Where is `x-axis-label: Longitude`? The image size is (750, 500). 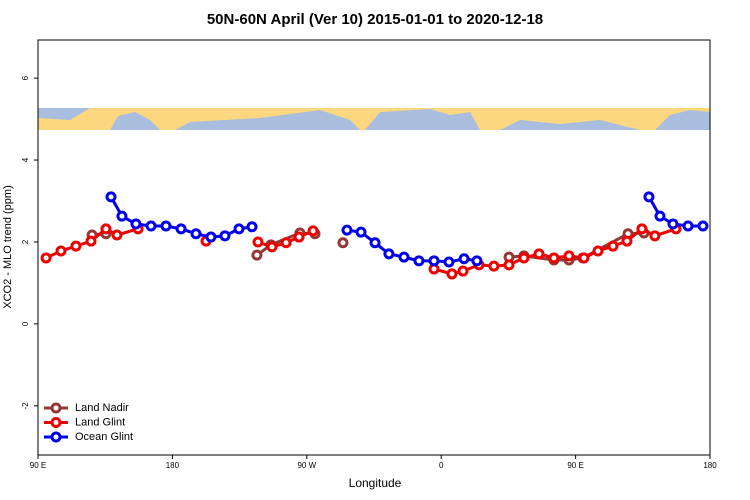
x-axis-label: Longitude is located at coordinates (375, 483).